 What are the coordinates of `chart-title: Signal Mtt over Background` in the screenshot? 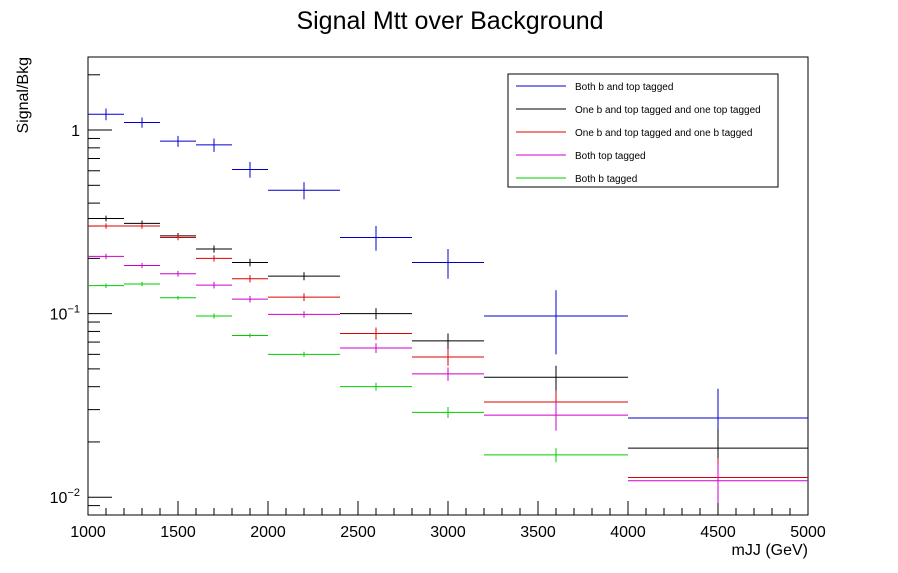 It's located at (449, 21).